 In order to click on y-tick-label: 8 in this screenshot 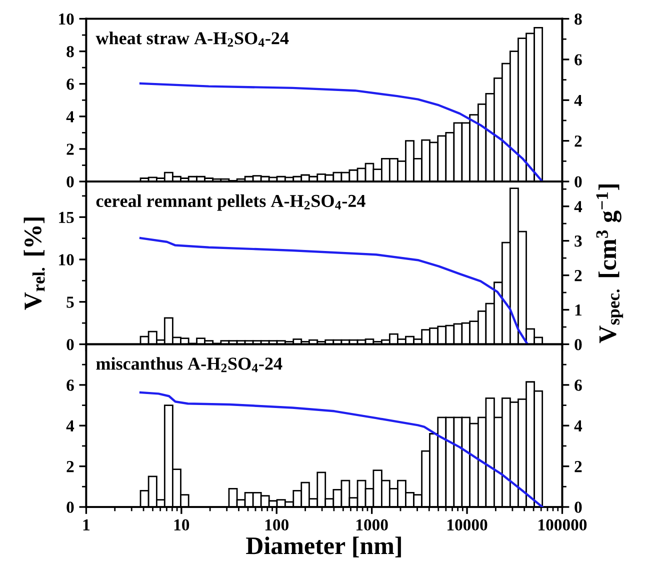, I will do `click(70, 52)`.